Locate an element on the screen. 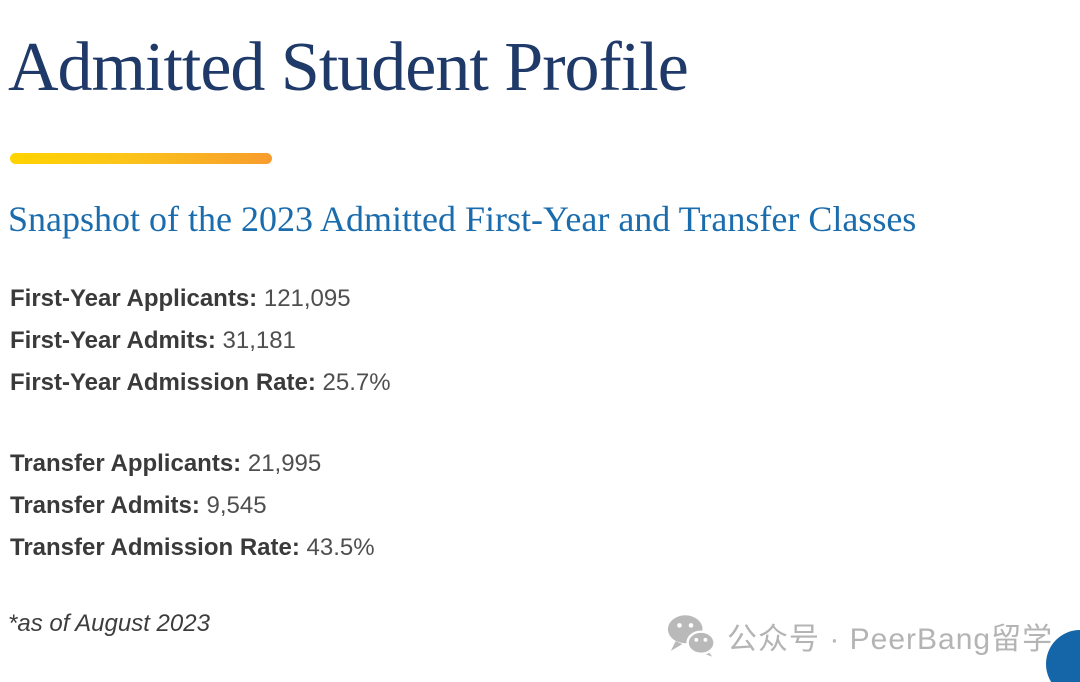 This screenshot has height=682, width=1080. stat-label: Transfer Admits: is located at coordinates (105, 505).